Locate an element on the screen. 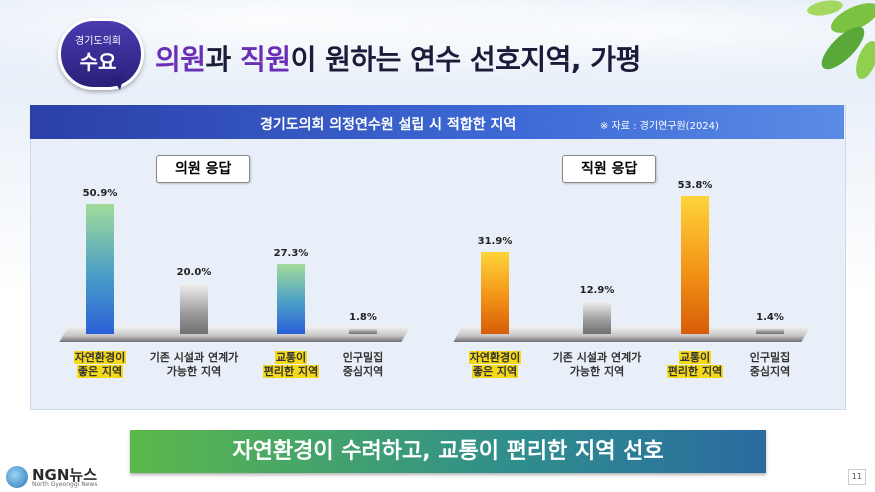 The height and width of the screenshot is (492, 875). council-category-label-4: 인구밀집 중심지역 is located at coordinates (363, 364).